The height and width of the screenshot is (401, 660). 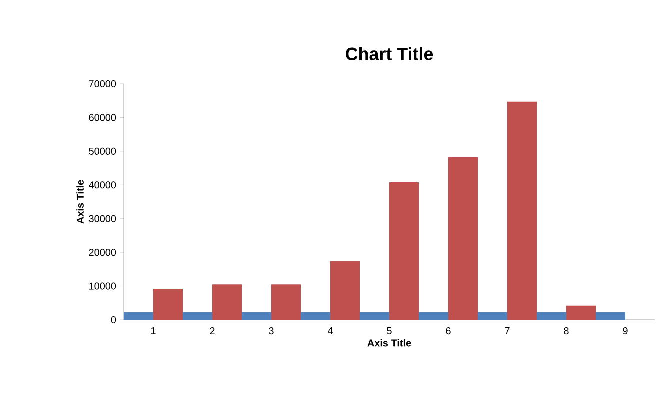 I want to click on y-axis-title: Axis Title, so click(x=80, y=202).